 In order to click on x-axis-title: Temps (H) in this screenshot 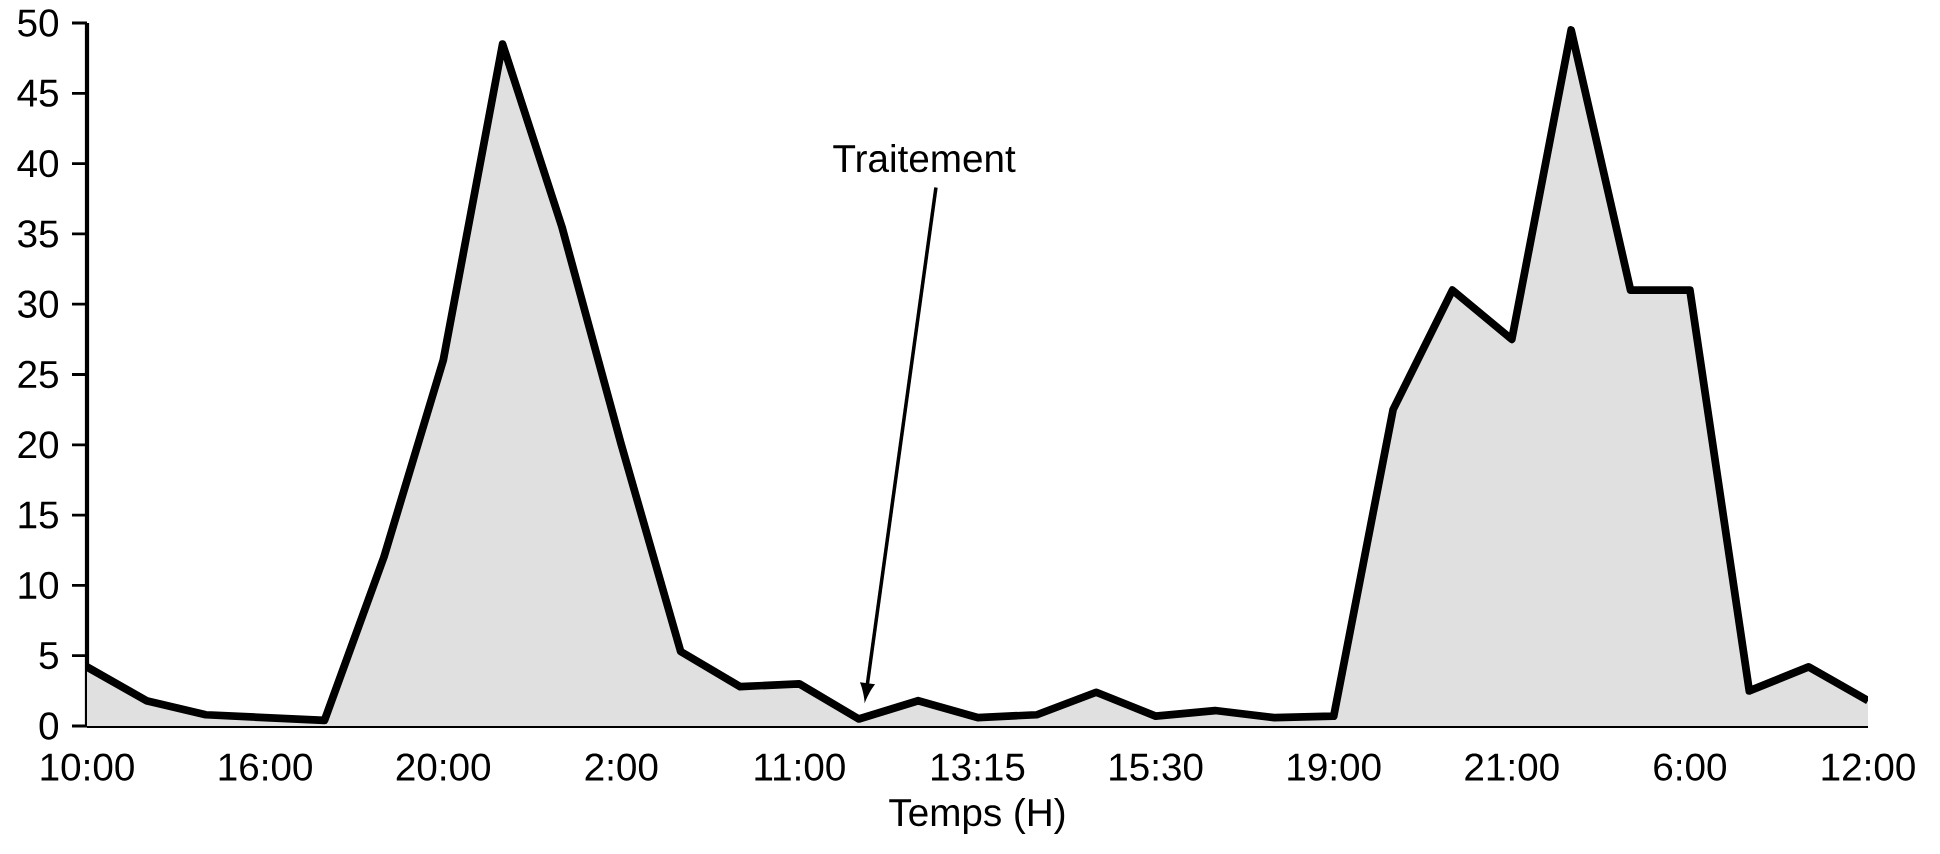, I will do `click(977, 815)`.